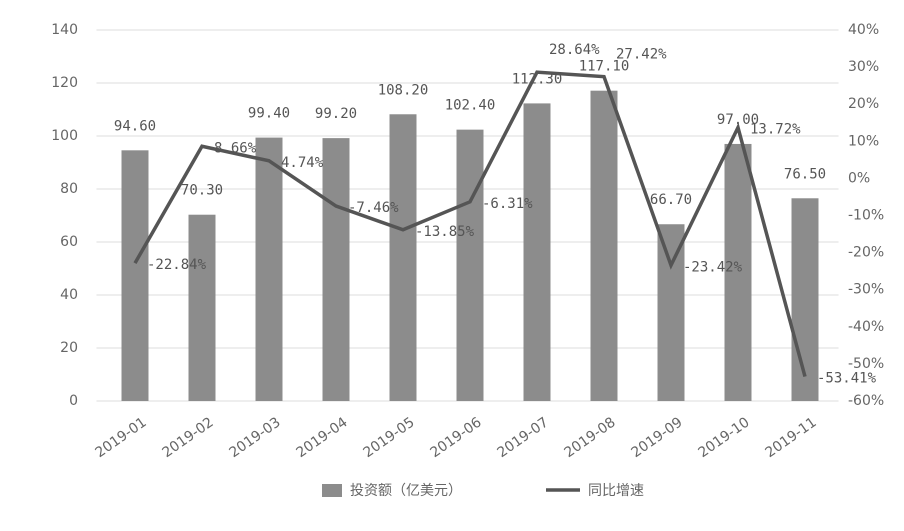  What do you see at coordinates (69, 242) in the screenshot?
I see `y-tick-label: 60` at bounding box center [69, 242].